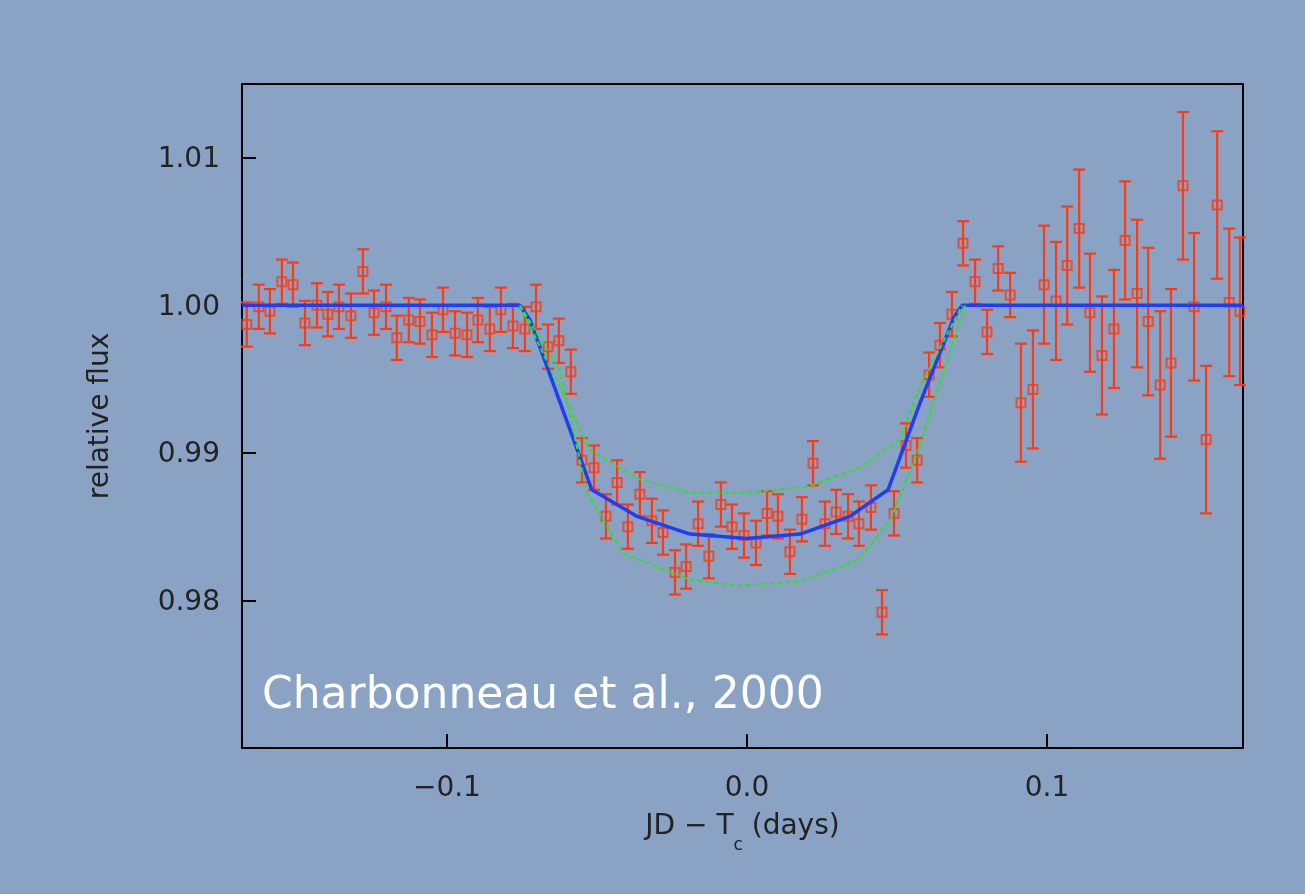 The image size is (1305, 894). Describe the element at coordinates (543, 692) in the screenshot. I see `annotation: Charbonneau et al., 2000` at that location.